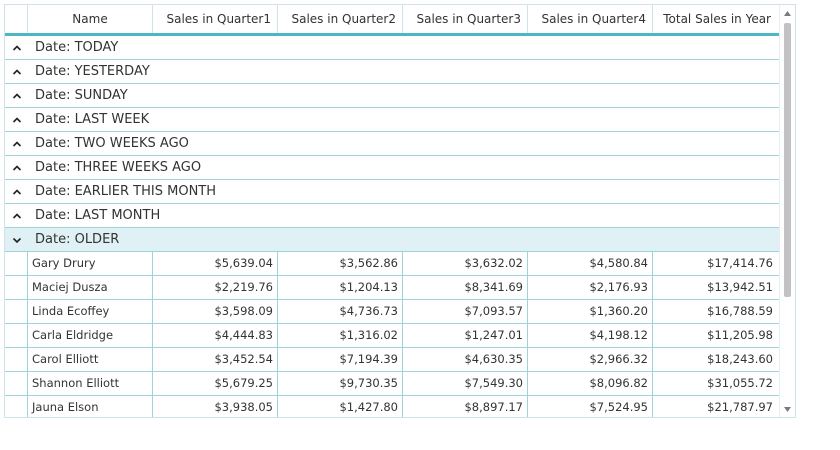 The image size is (840, 450). What do you see at coordinates (715, 19) in the screenshot?
I see `column-header-total: Total Sales in Year` at bounding box center [715, 19].